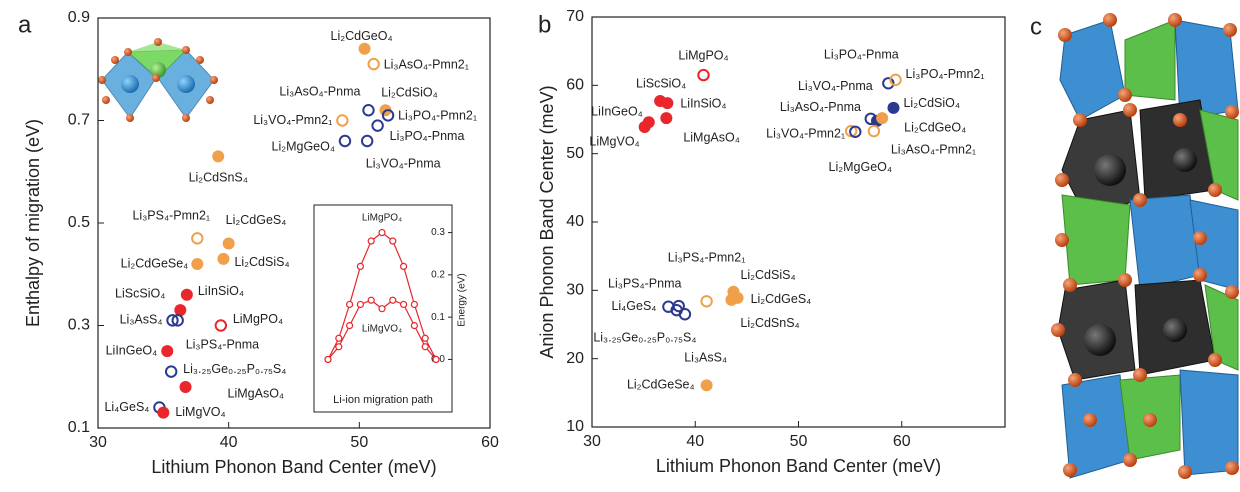 The width and height of the screenshot is (1240, 492). Describe the element at coordinates (155, 263) in the screenshot. I see `point-label: Li₂CdGeSe₄` at that location.